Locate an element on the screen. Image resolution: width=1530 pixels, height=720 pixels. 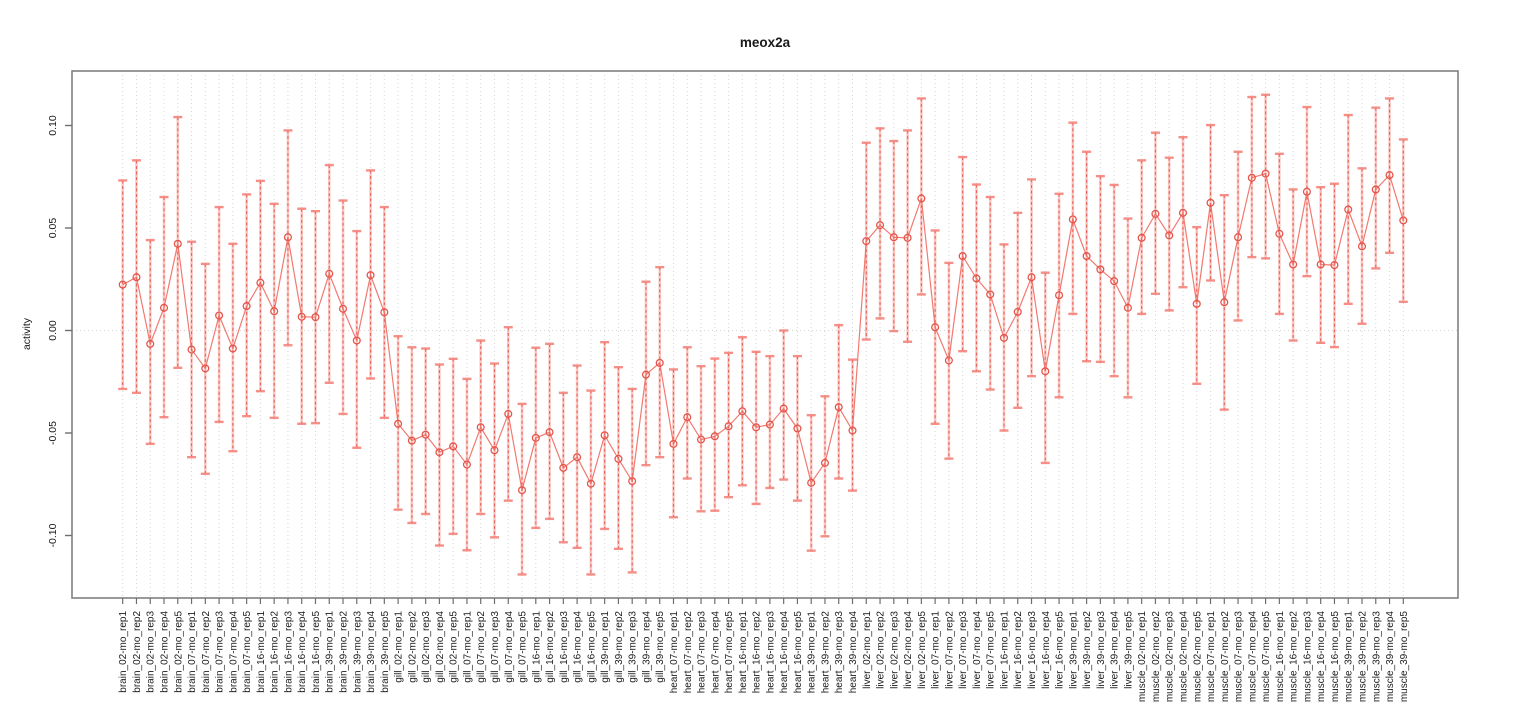
y-tick-label: 0.00 is located at coordinates (53, 330).